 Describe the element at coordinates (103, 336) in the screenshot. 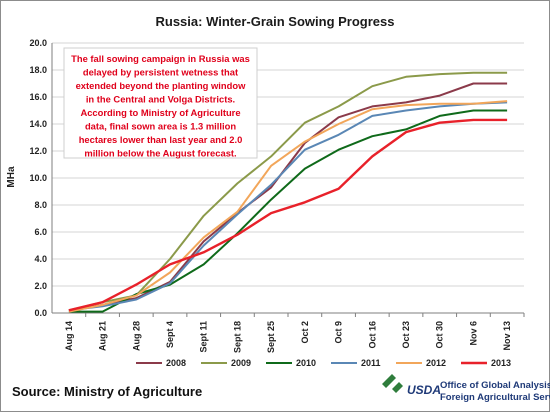

I see `x-tick-label: Aug 21` at that location.